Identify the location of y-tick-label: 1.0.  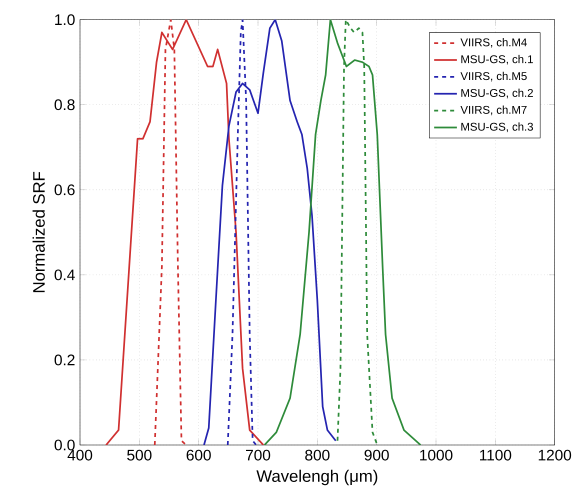
(65, 20).